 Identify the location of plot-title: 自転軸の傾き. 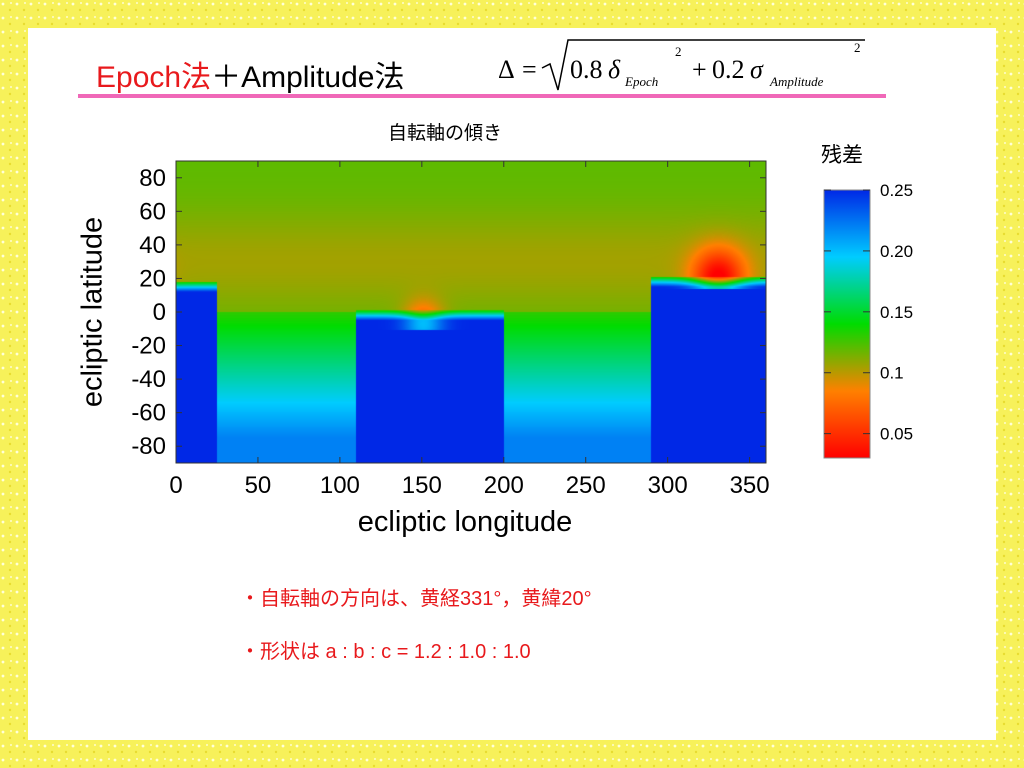
(445, 133).